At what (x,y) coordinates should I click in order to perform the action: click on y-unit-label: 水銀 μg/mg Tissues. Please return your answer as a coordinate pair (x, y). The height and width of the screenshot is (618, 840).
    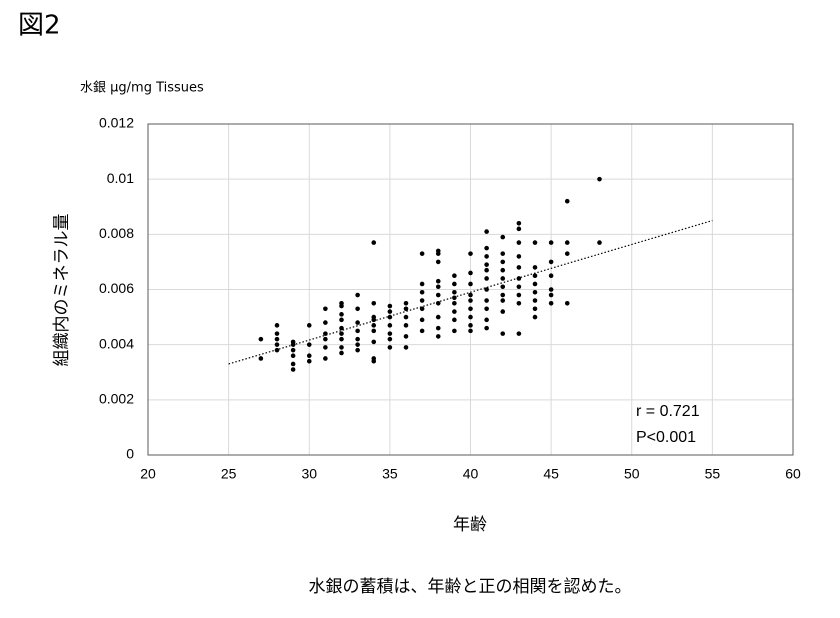
    Looking at the image, I should click on (142, 88).